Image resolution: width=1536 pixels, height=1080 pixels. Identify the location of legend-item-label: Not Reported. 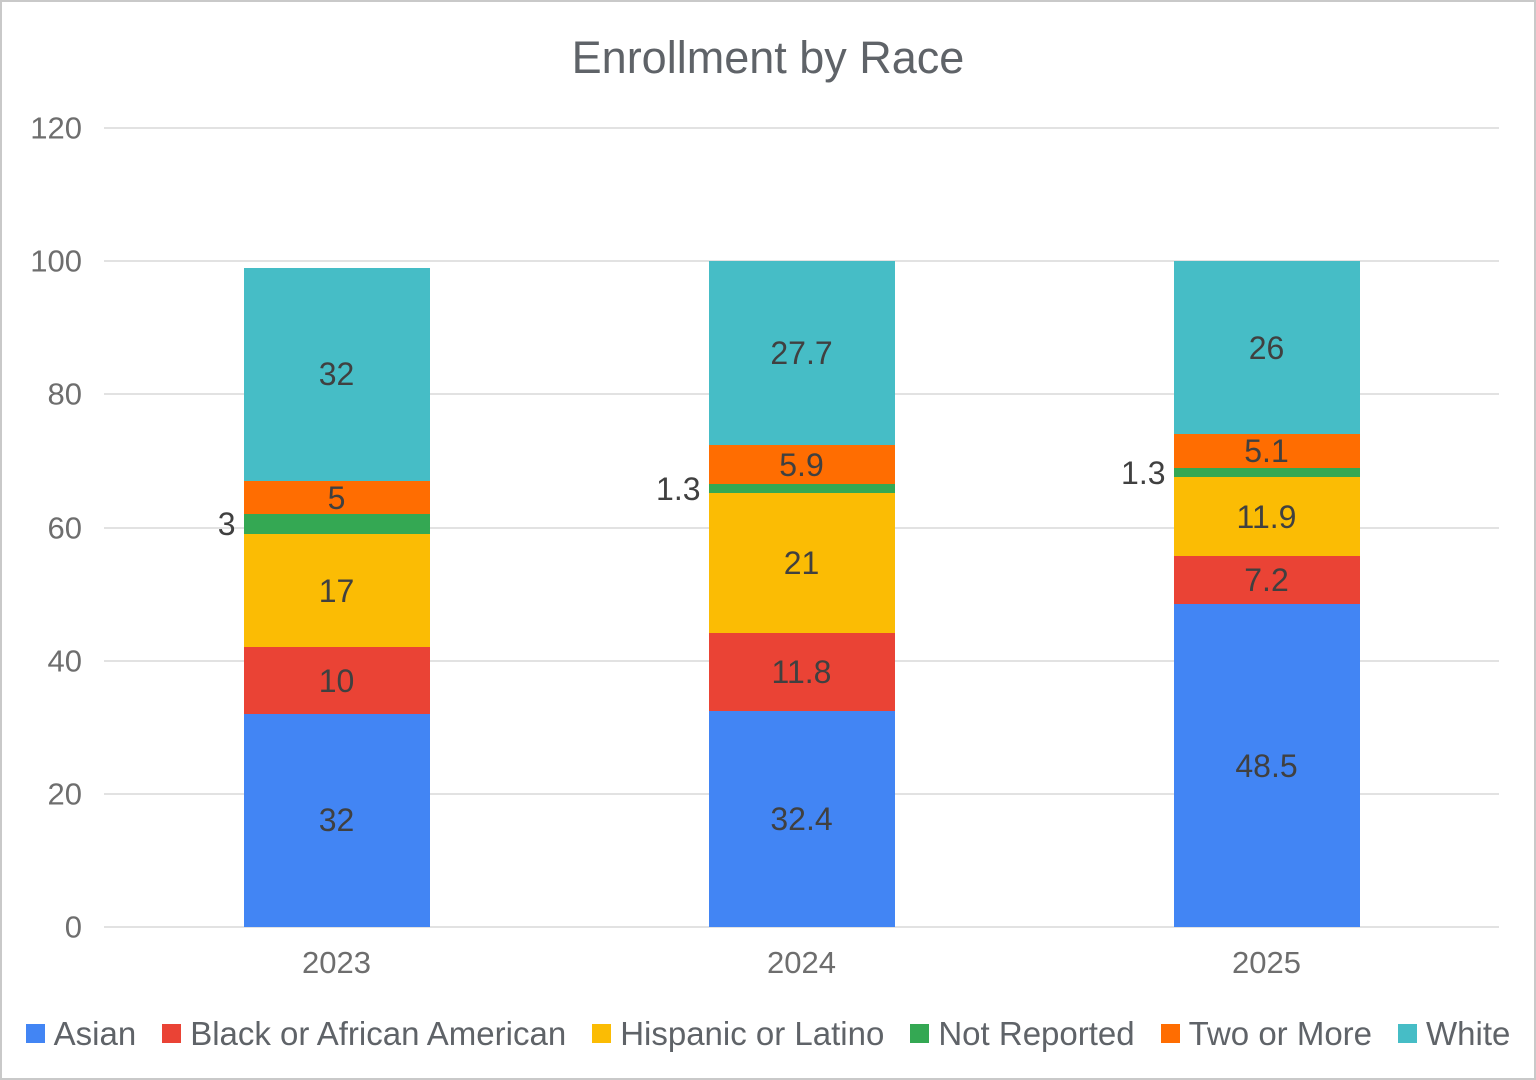
(1036, 1033).